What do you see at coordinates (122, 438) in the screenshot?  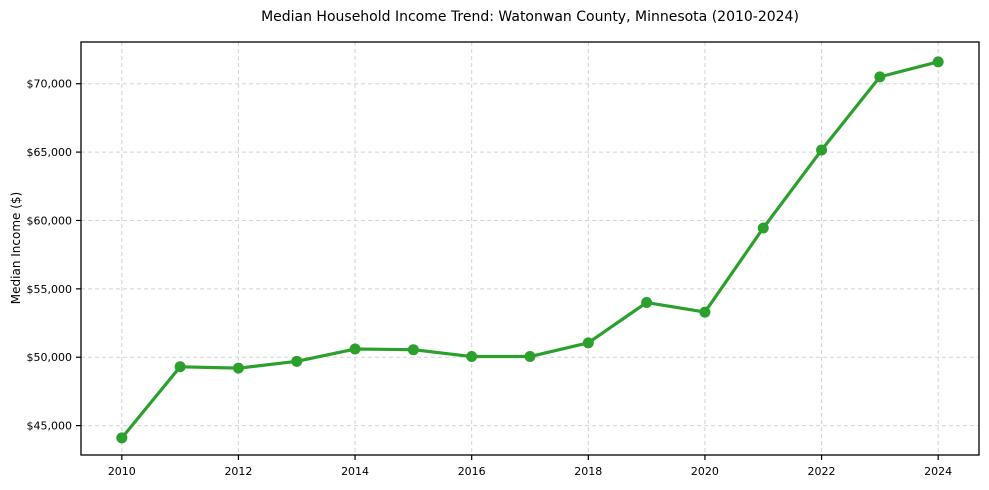 I see `data-point-2010` at bounding box center [122, 438].